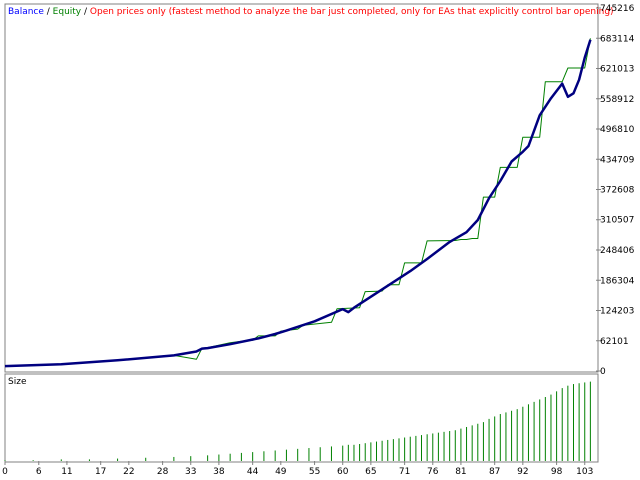  I want to click on y-tick-label: 372608, so click(617, 191).